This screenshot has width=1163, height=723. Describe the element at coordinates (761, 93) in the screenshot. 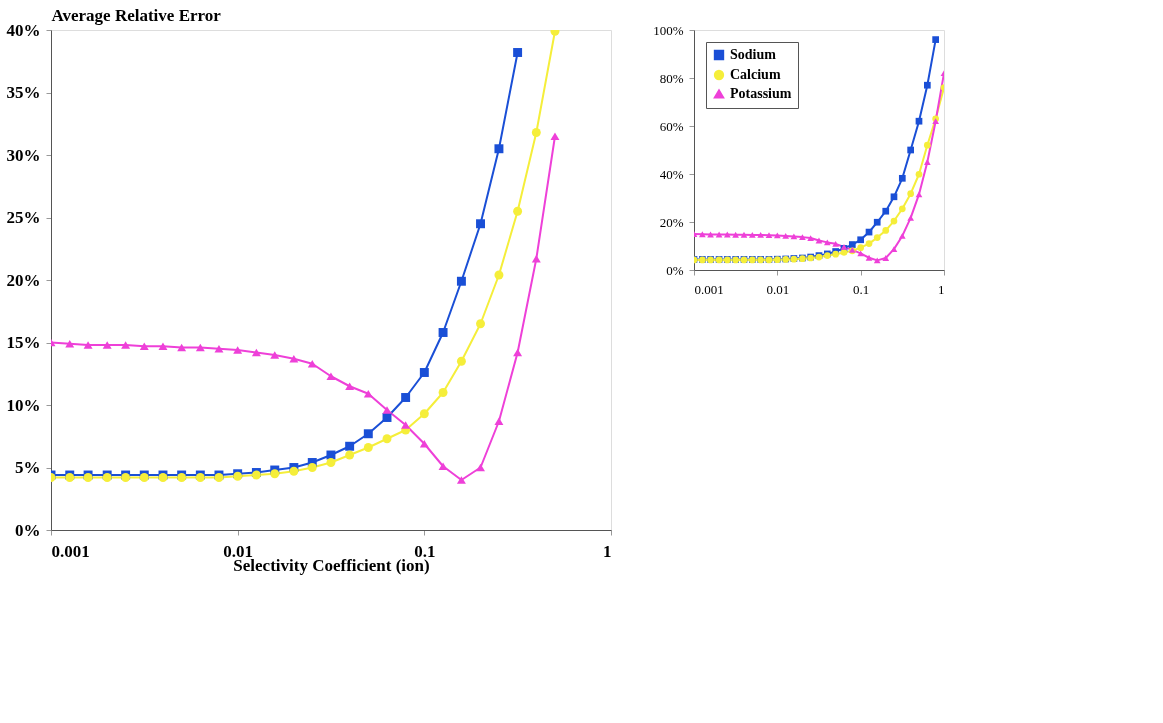

I see `legend-label: Potassium` at that location.